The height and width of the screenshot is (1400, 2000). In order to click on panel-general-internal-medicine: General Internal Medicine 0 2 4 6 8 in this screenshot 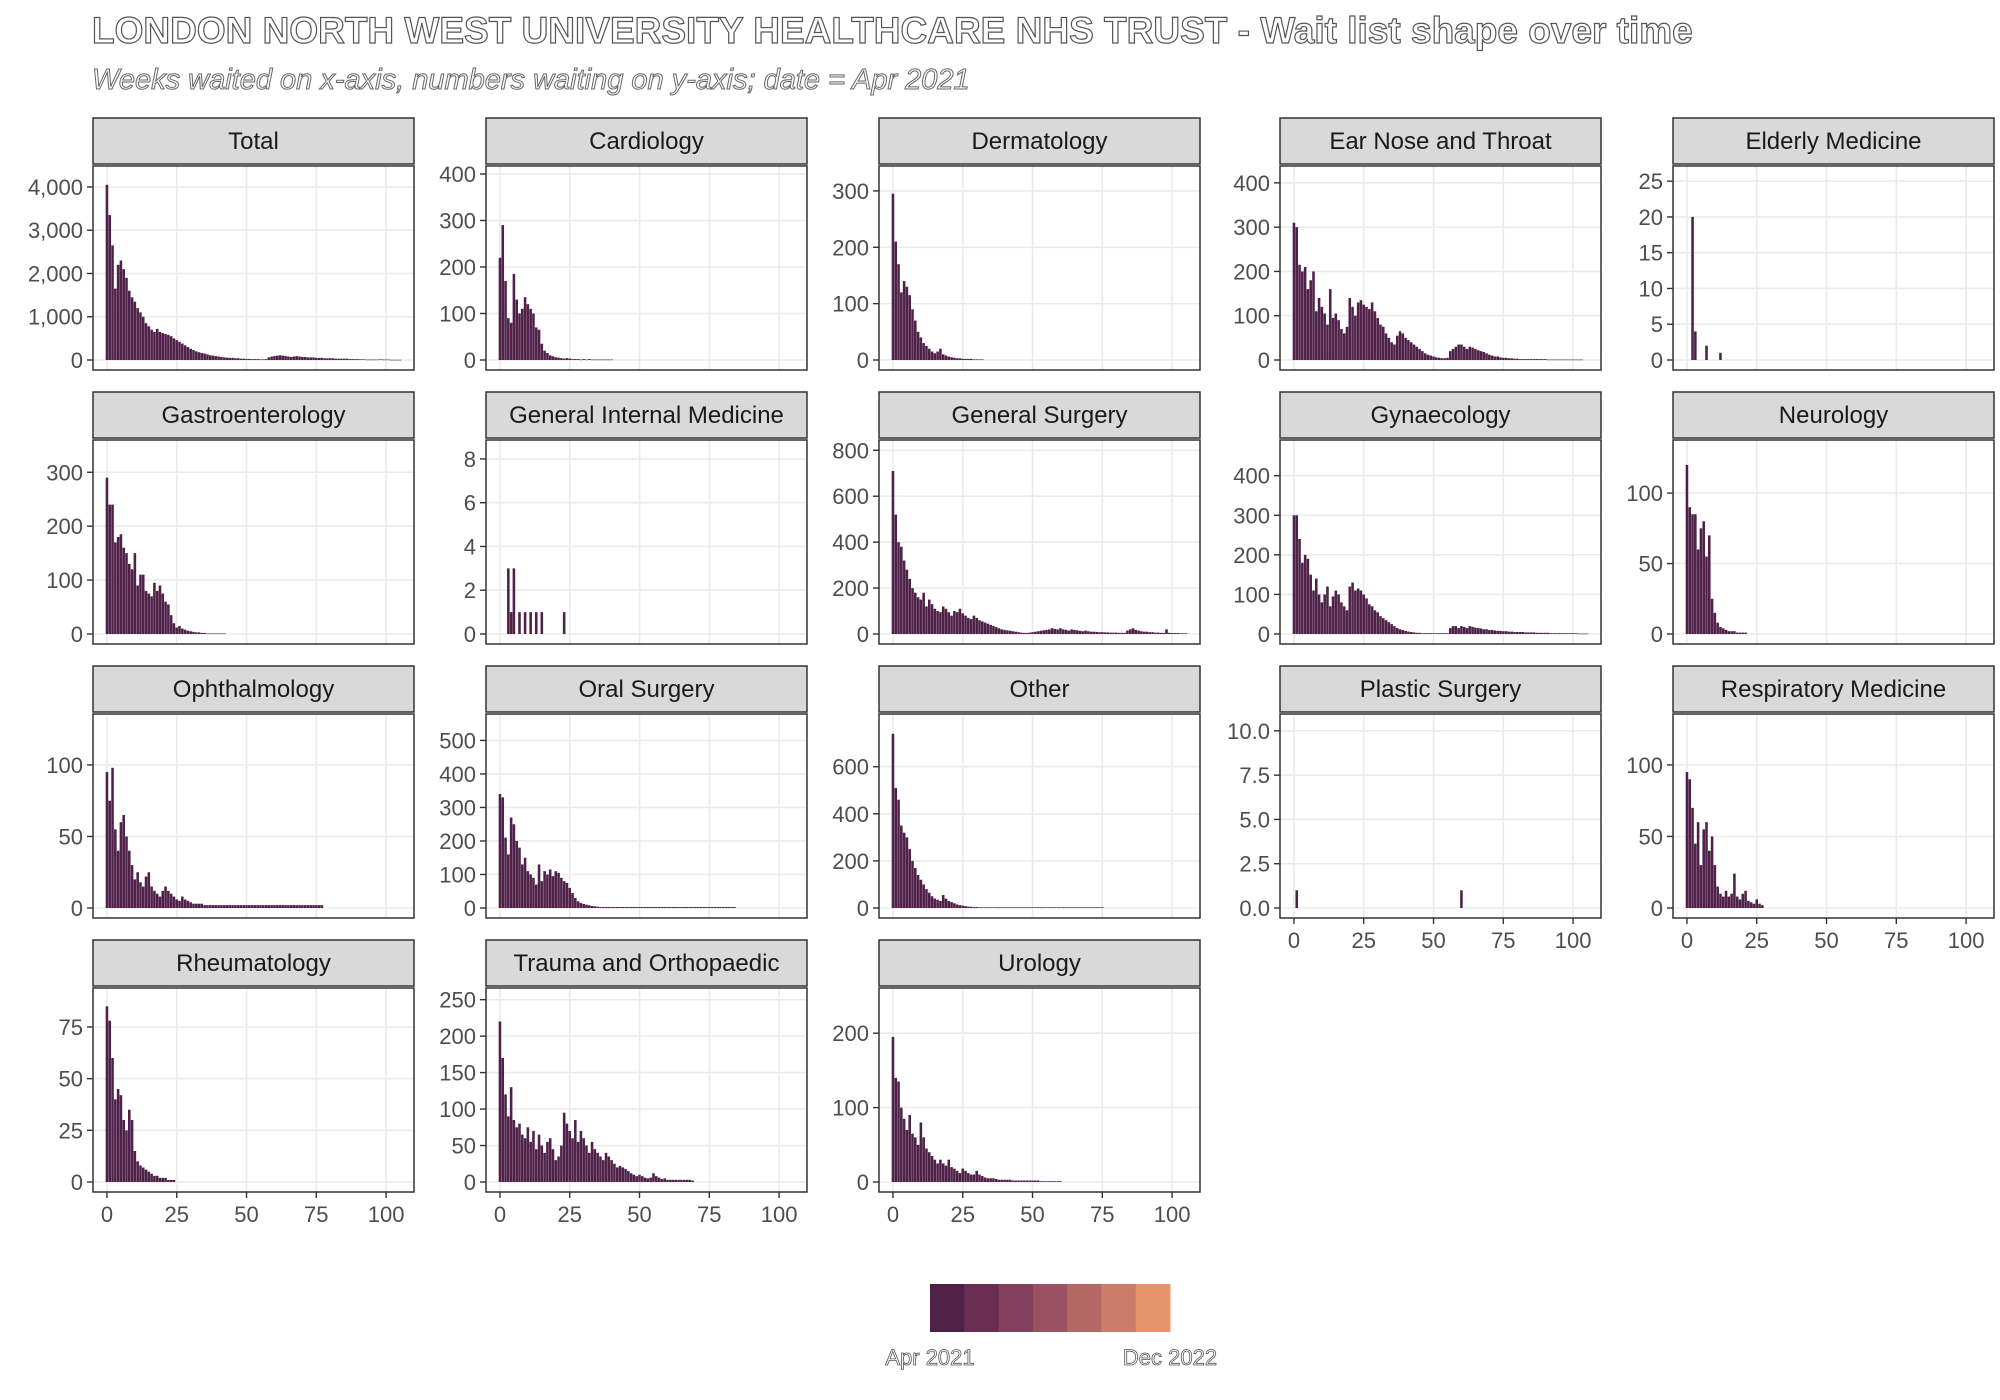, I will do `click(636, 519)`.